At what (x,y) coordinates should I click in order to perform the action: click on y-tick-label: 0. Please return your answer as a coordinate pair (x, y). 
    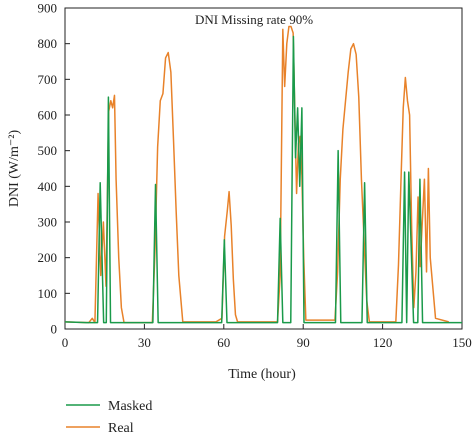
    Looking at the image, I should click on (54, 329).